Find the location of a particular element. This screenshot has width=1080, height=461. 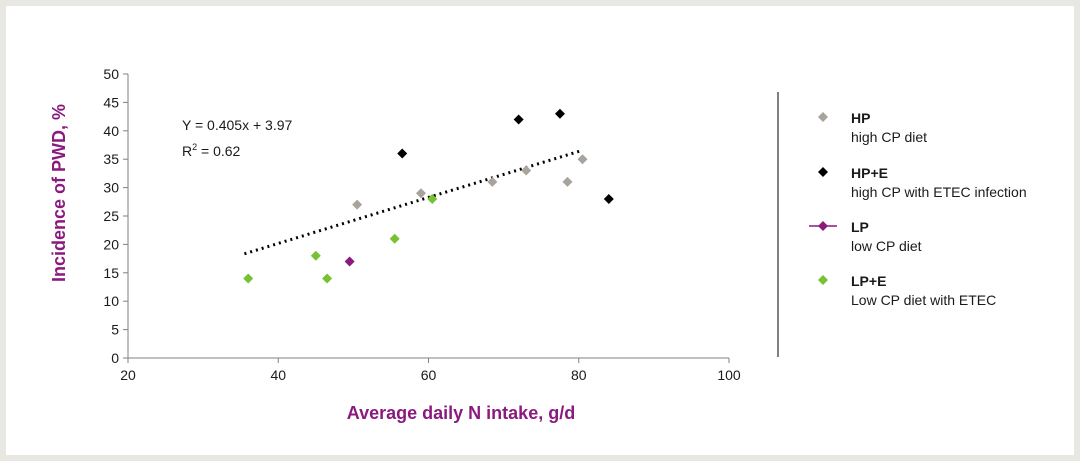

legend-description-lp-ee: Low CP diet with ETEC is located at coordinates (923, 300).